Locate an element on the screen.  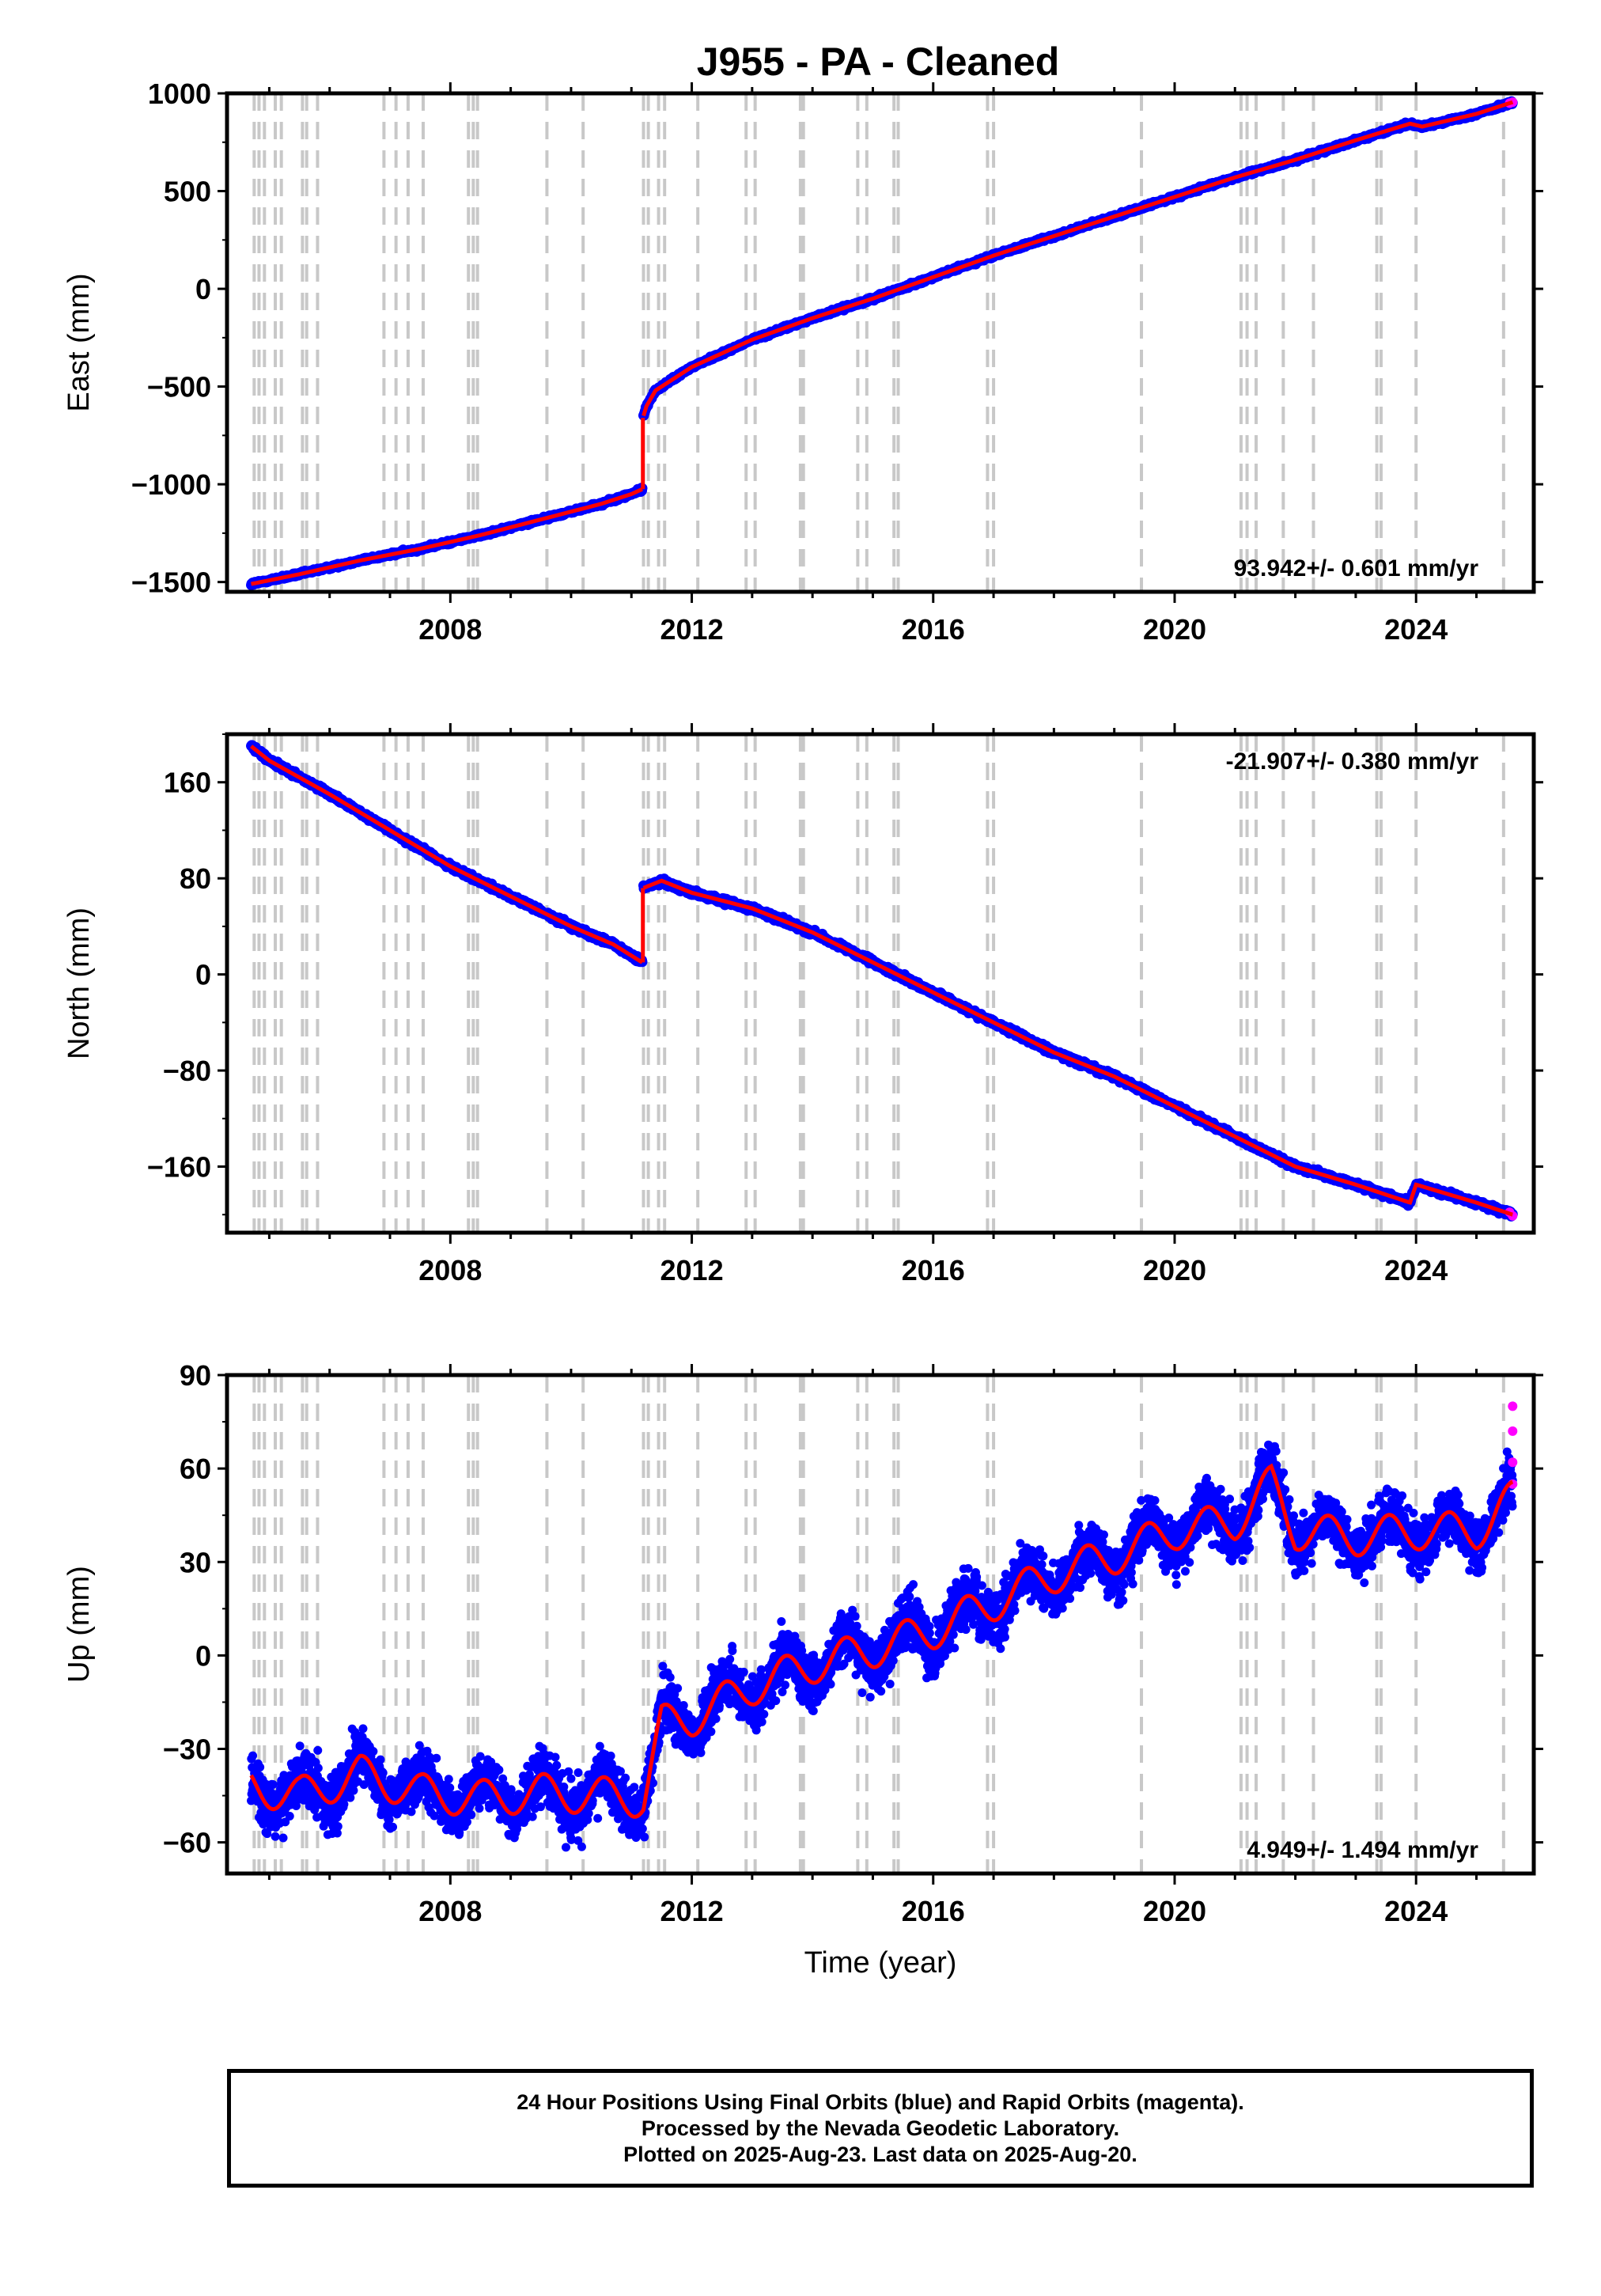
y-axis-label: East (mm) is located at coordinates (79, 342).